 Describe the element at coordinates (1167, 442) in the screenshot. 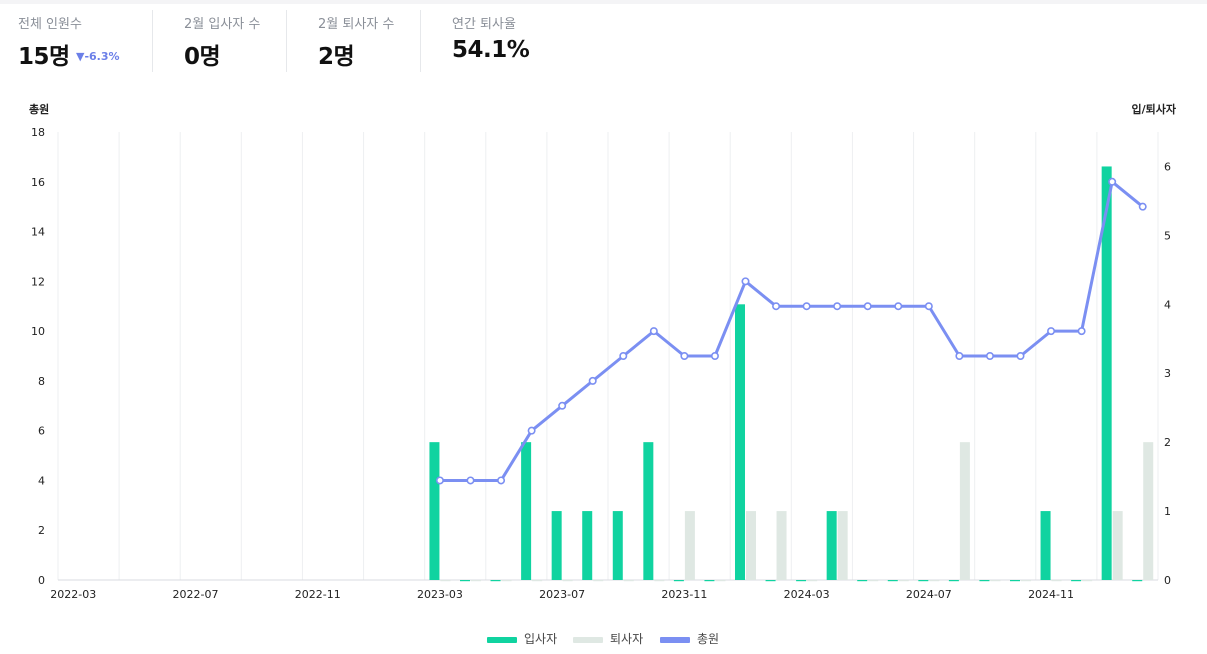

I see `y-right-tick-label: 2` at that location.